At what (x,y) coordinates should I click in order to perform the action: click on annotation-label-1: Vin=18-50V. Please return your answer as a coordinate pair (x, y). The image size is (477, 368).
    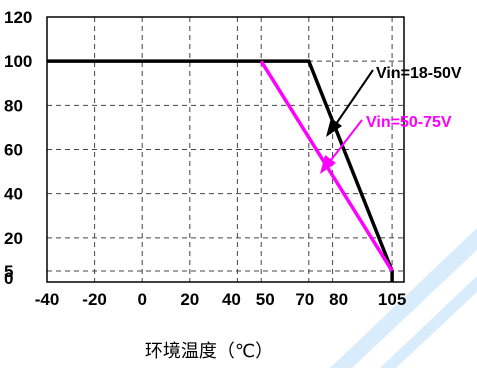
    Looking at the image, I should click on (419, 73).